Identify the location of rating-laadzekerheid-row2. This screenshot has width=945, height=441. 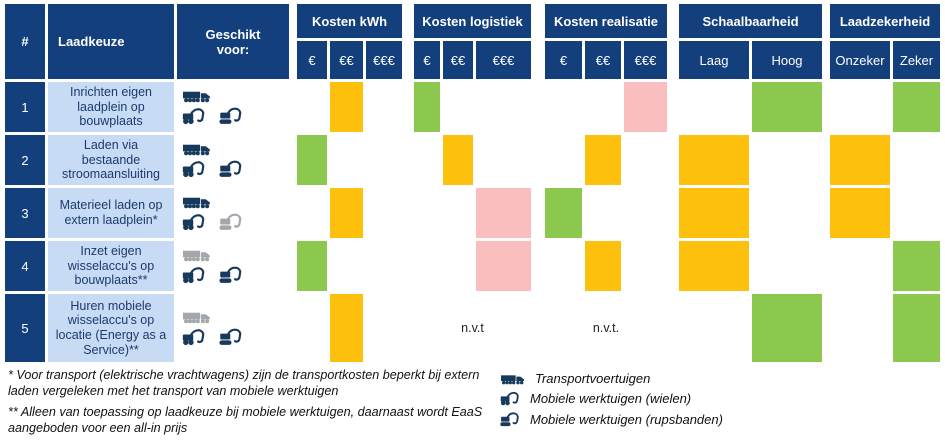
(860, 160).